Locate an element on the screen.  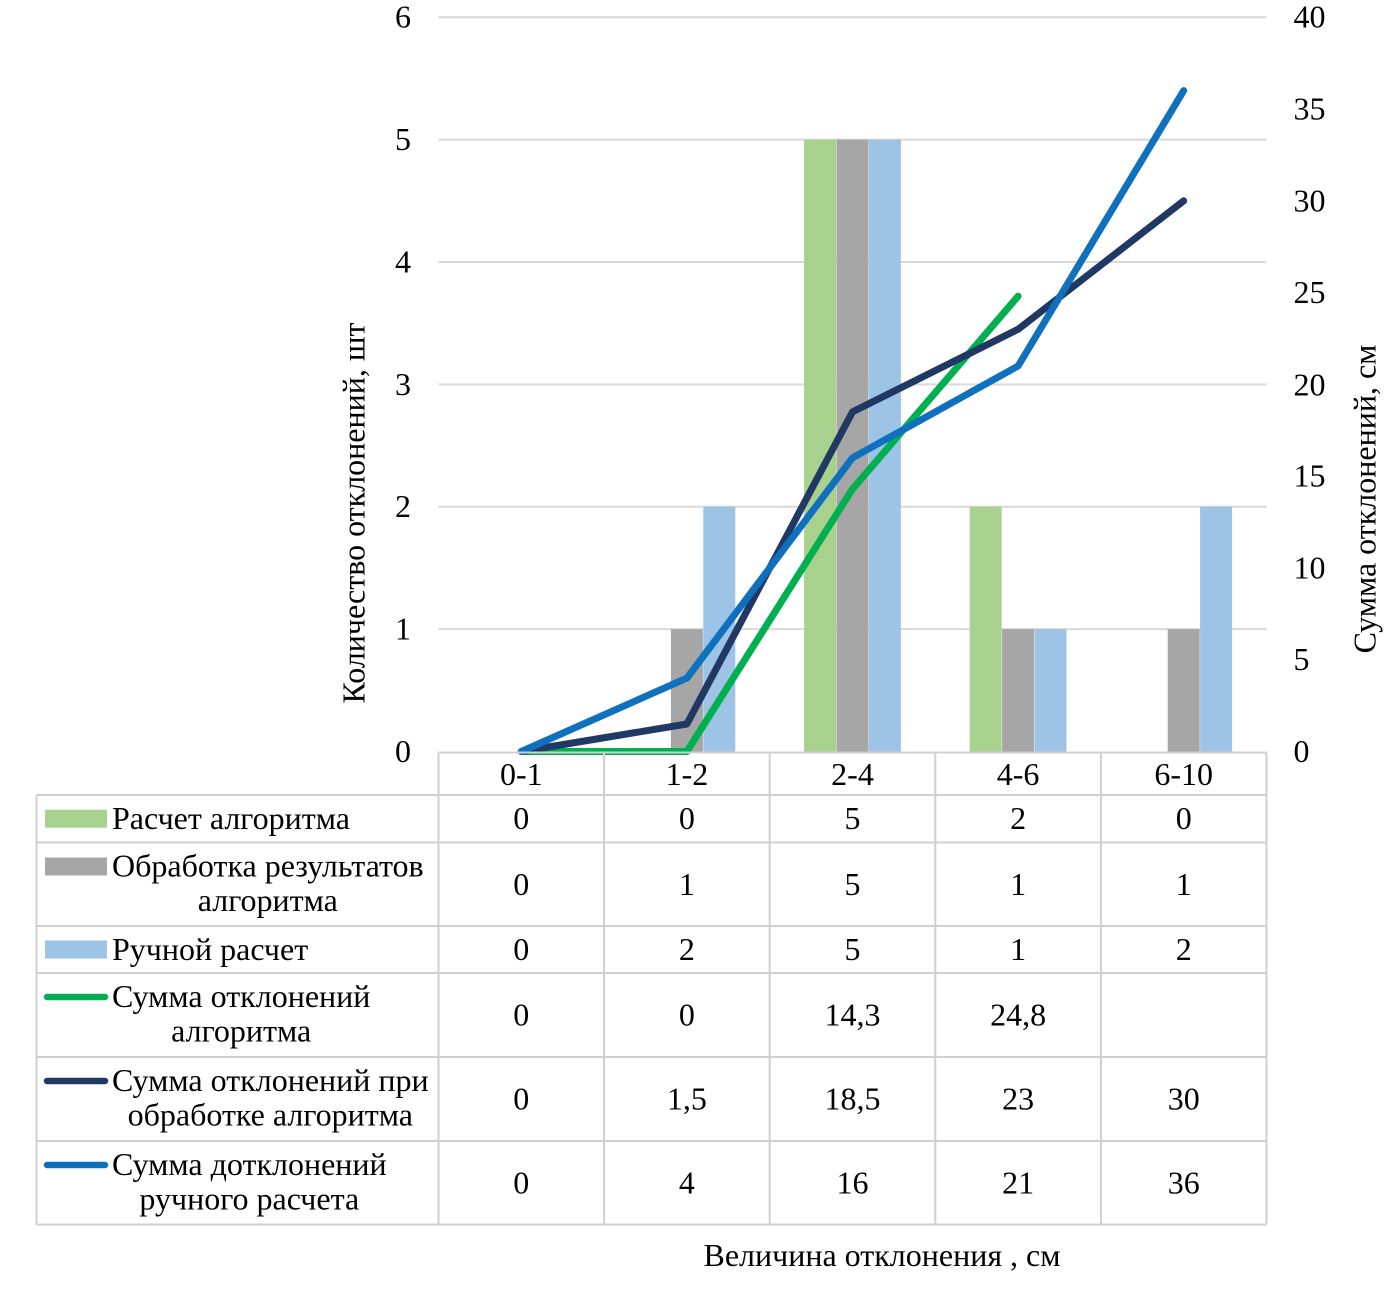
svg-text: 2-4 is located at coordinates (852, 774).